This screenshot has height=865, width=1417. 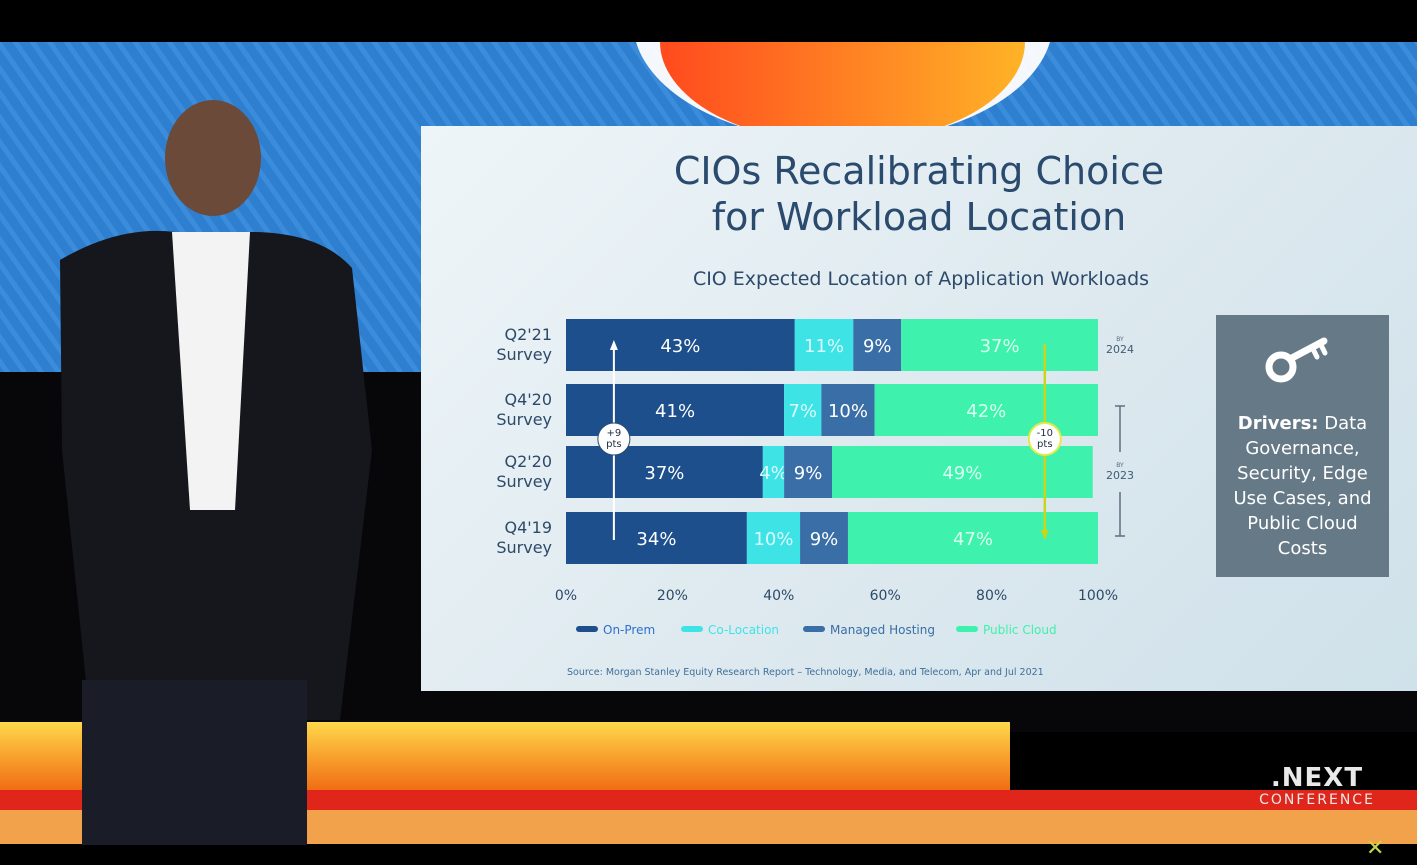 I want to click on legend-label-0: On-Prem, so click(x=629, y=630).